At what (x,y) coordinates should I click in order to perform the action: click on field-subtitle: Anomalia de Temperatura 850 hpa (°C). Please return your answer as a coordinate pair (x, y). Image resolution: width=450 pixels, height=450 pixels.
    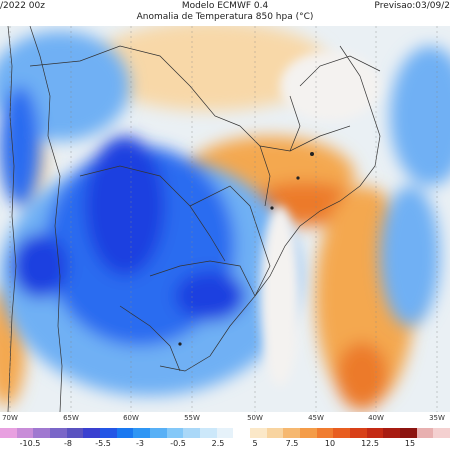
    Looking at the image, I should click on (225, 17).